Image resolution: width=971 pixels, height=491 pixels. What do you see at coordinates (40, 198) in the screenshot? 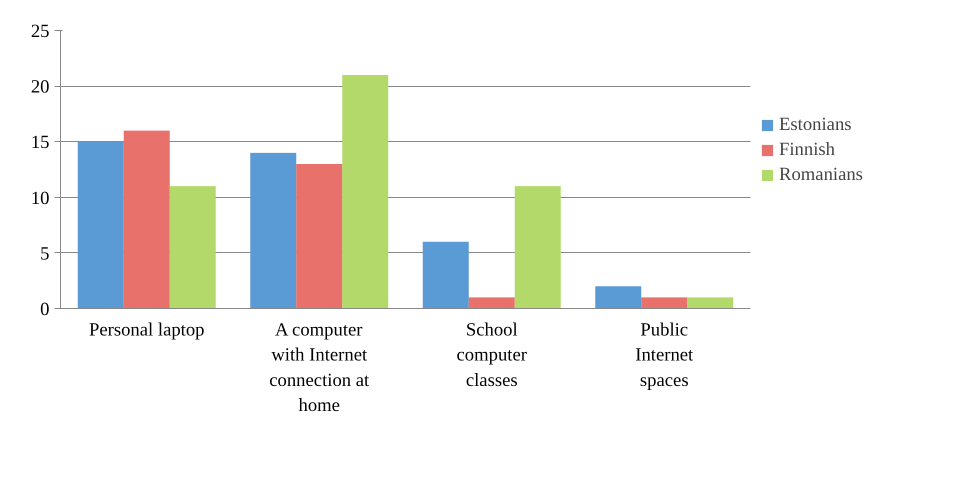
I see `y-tick-label: 10` at bounding box center [40, 198].